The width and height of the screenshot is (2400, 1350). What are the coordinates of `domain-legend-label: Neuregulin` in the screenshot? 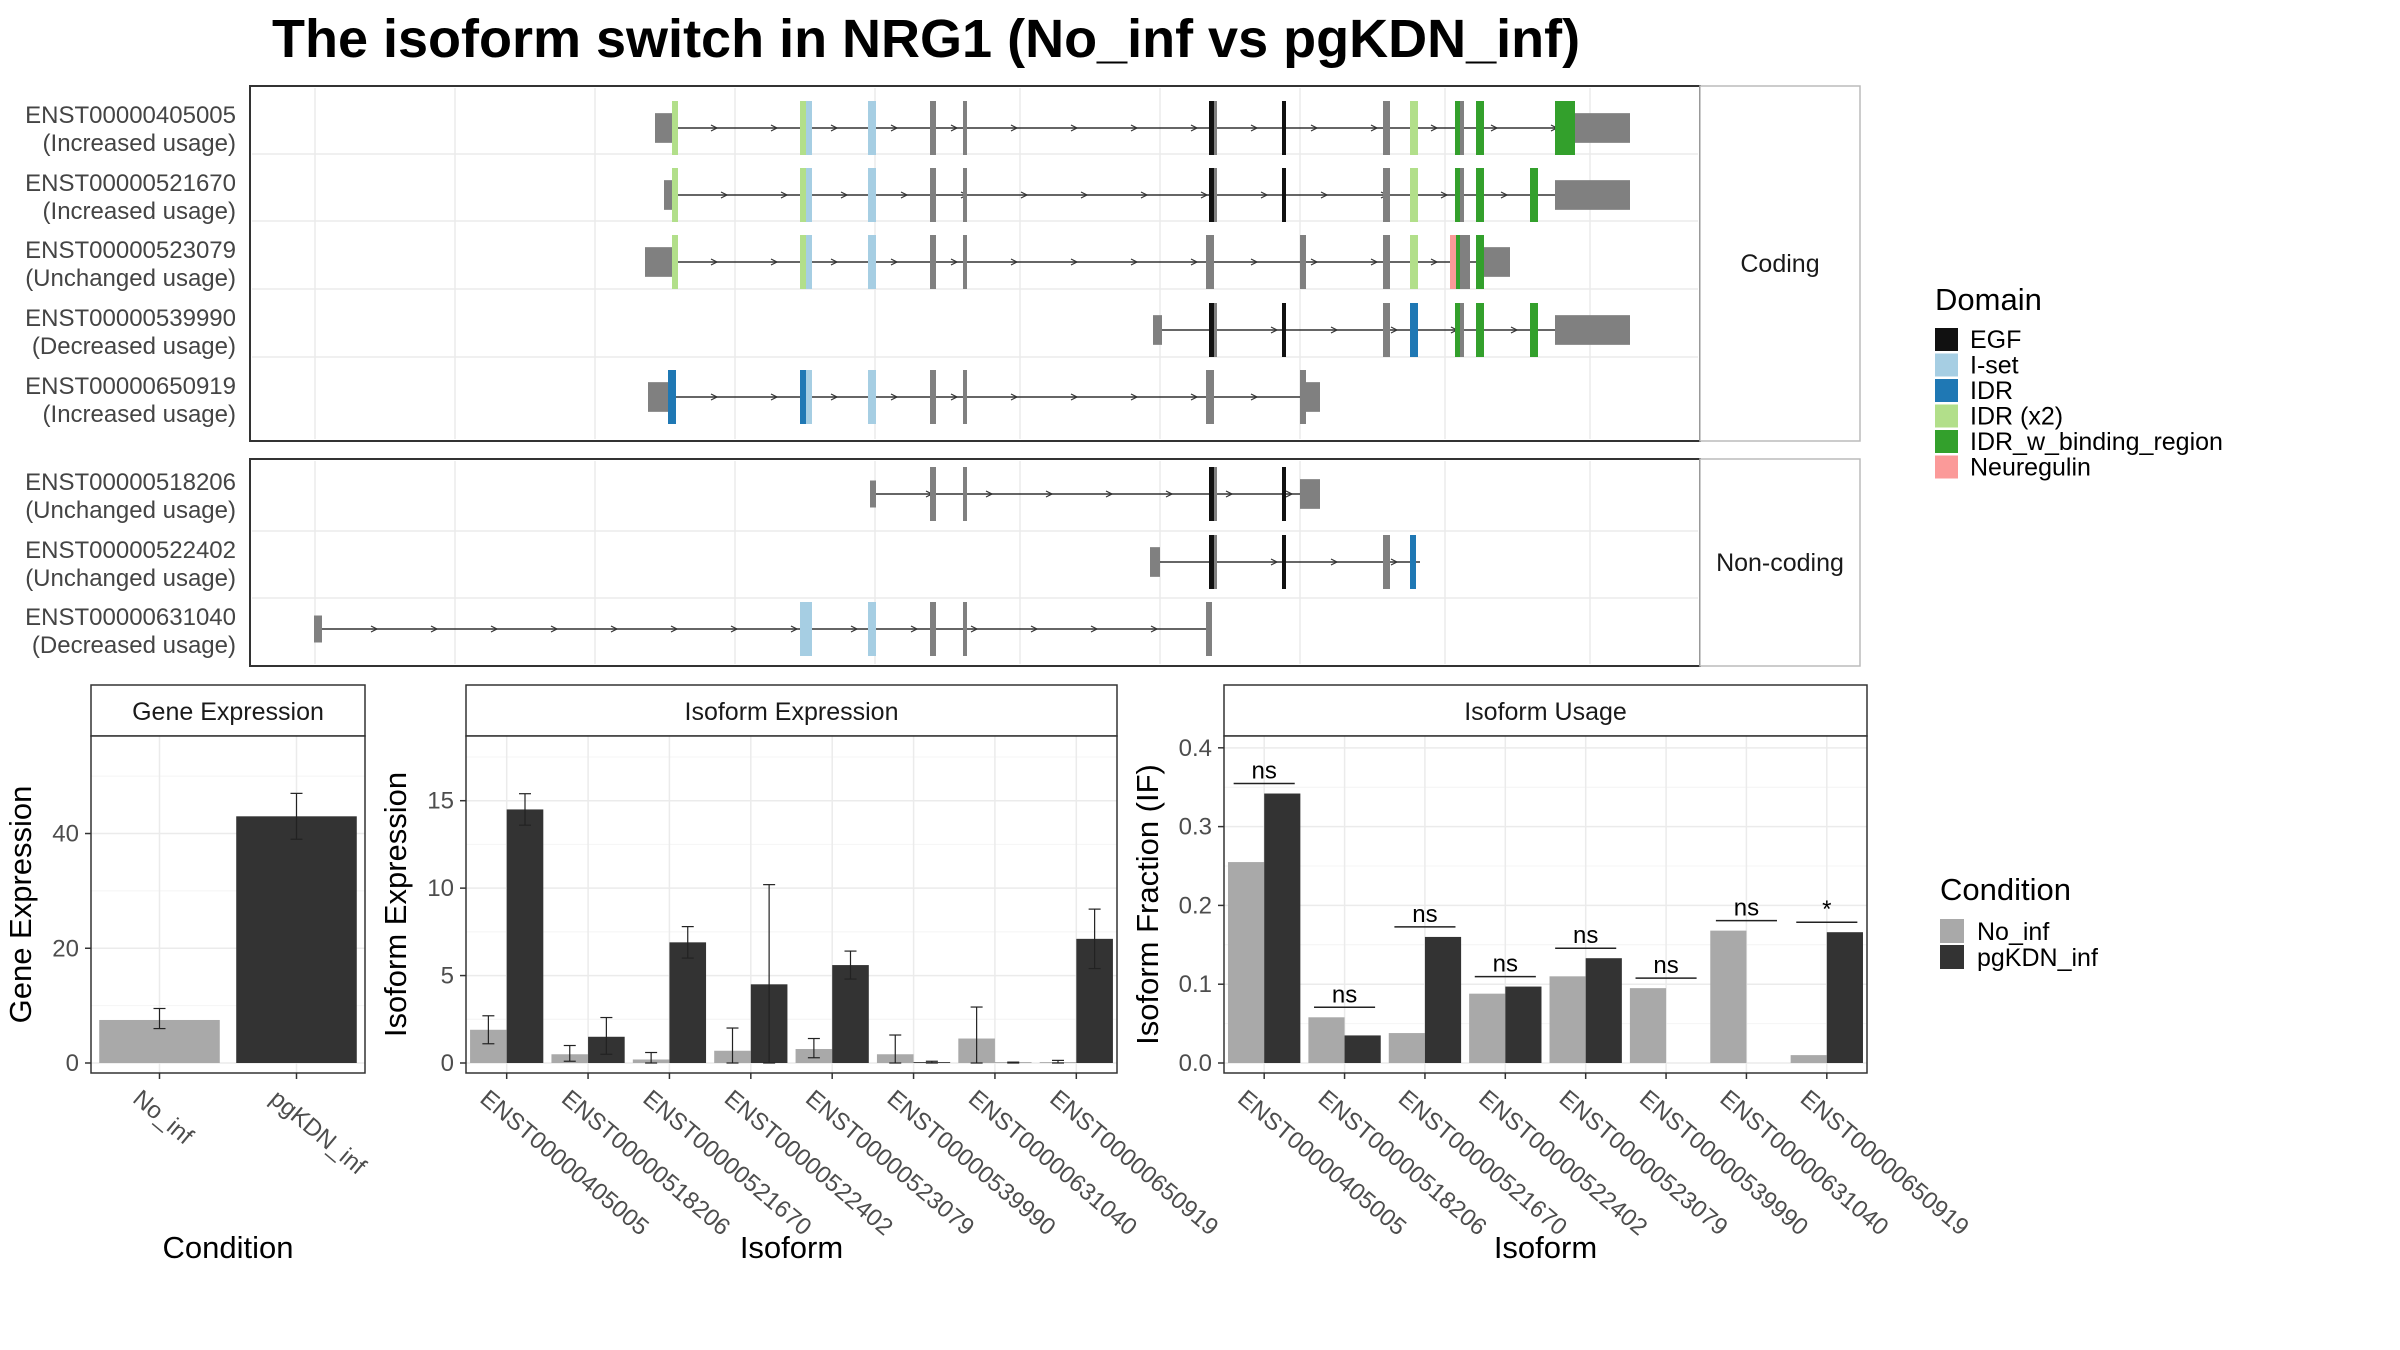 It's located at (2030, 468).